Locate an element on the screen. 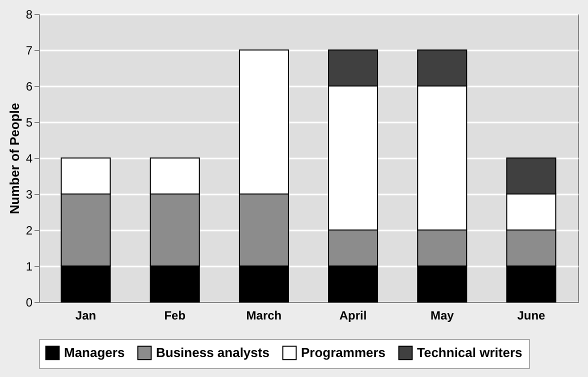  y-tick-label: 3 is located at coordinates (29, 195).